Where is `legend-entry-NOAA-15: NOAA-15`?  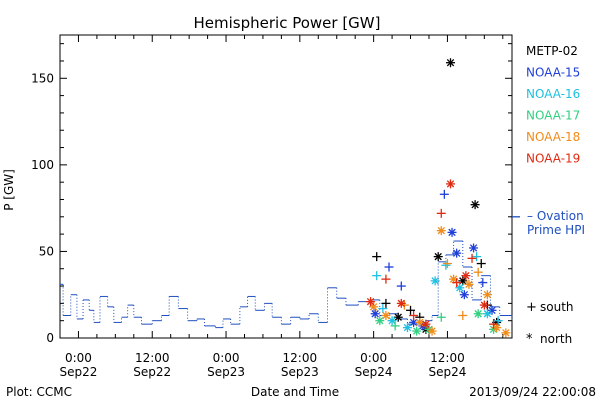 legend-entry-NOAA-15: NOAA-15 is located at coordinates (553, 73).